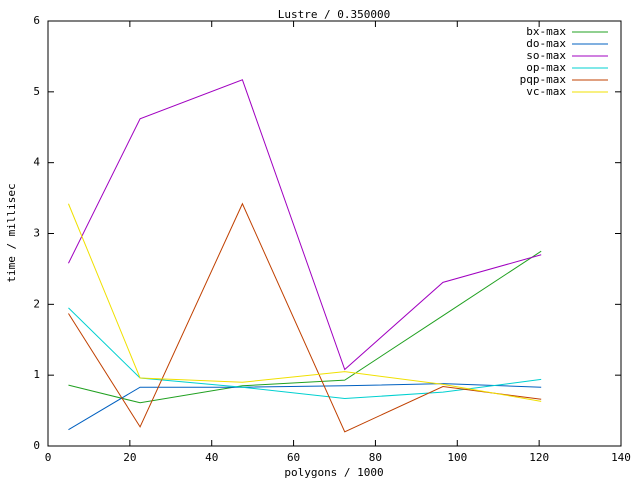  What do you see at coordinates (546, 55) in the screenshot?
I see `legend-label: so-max` at bounding box center [546, 55].